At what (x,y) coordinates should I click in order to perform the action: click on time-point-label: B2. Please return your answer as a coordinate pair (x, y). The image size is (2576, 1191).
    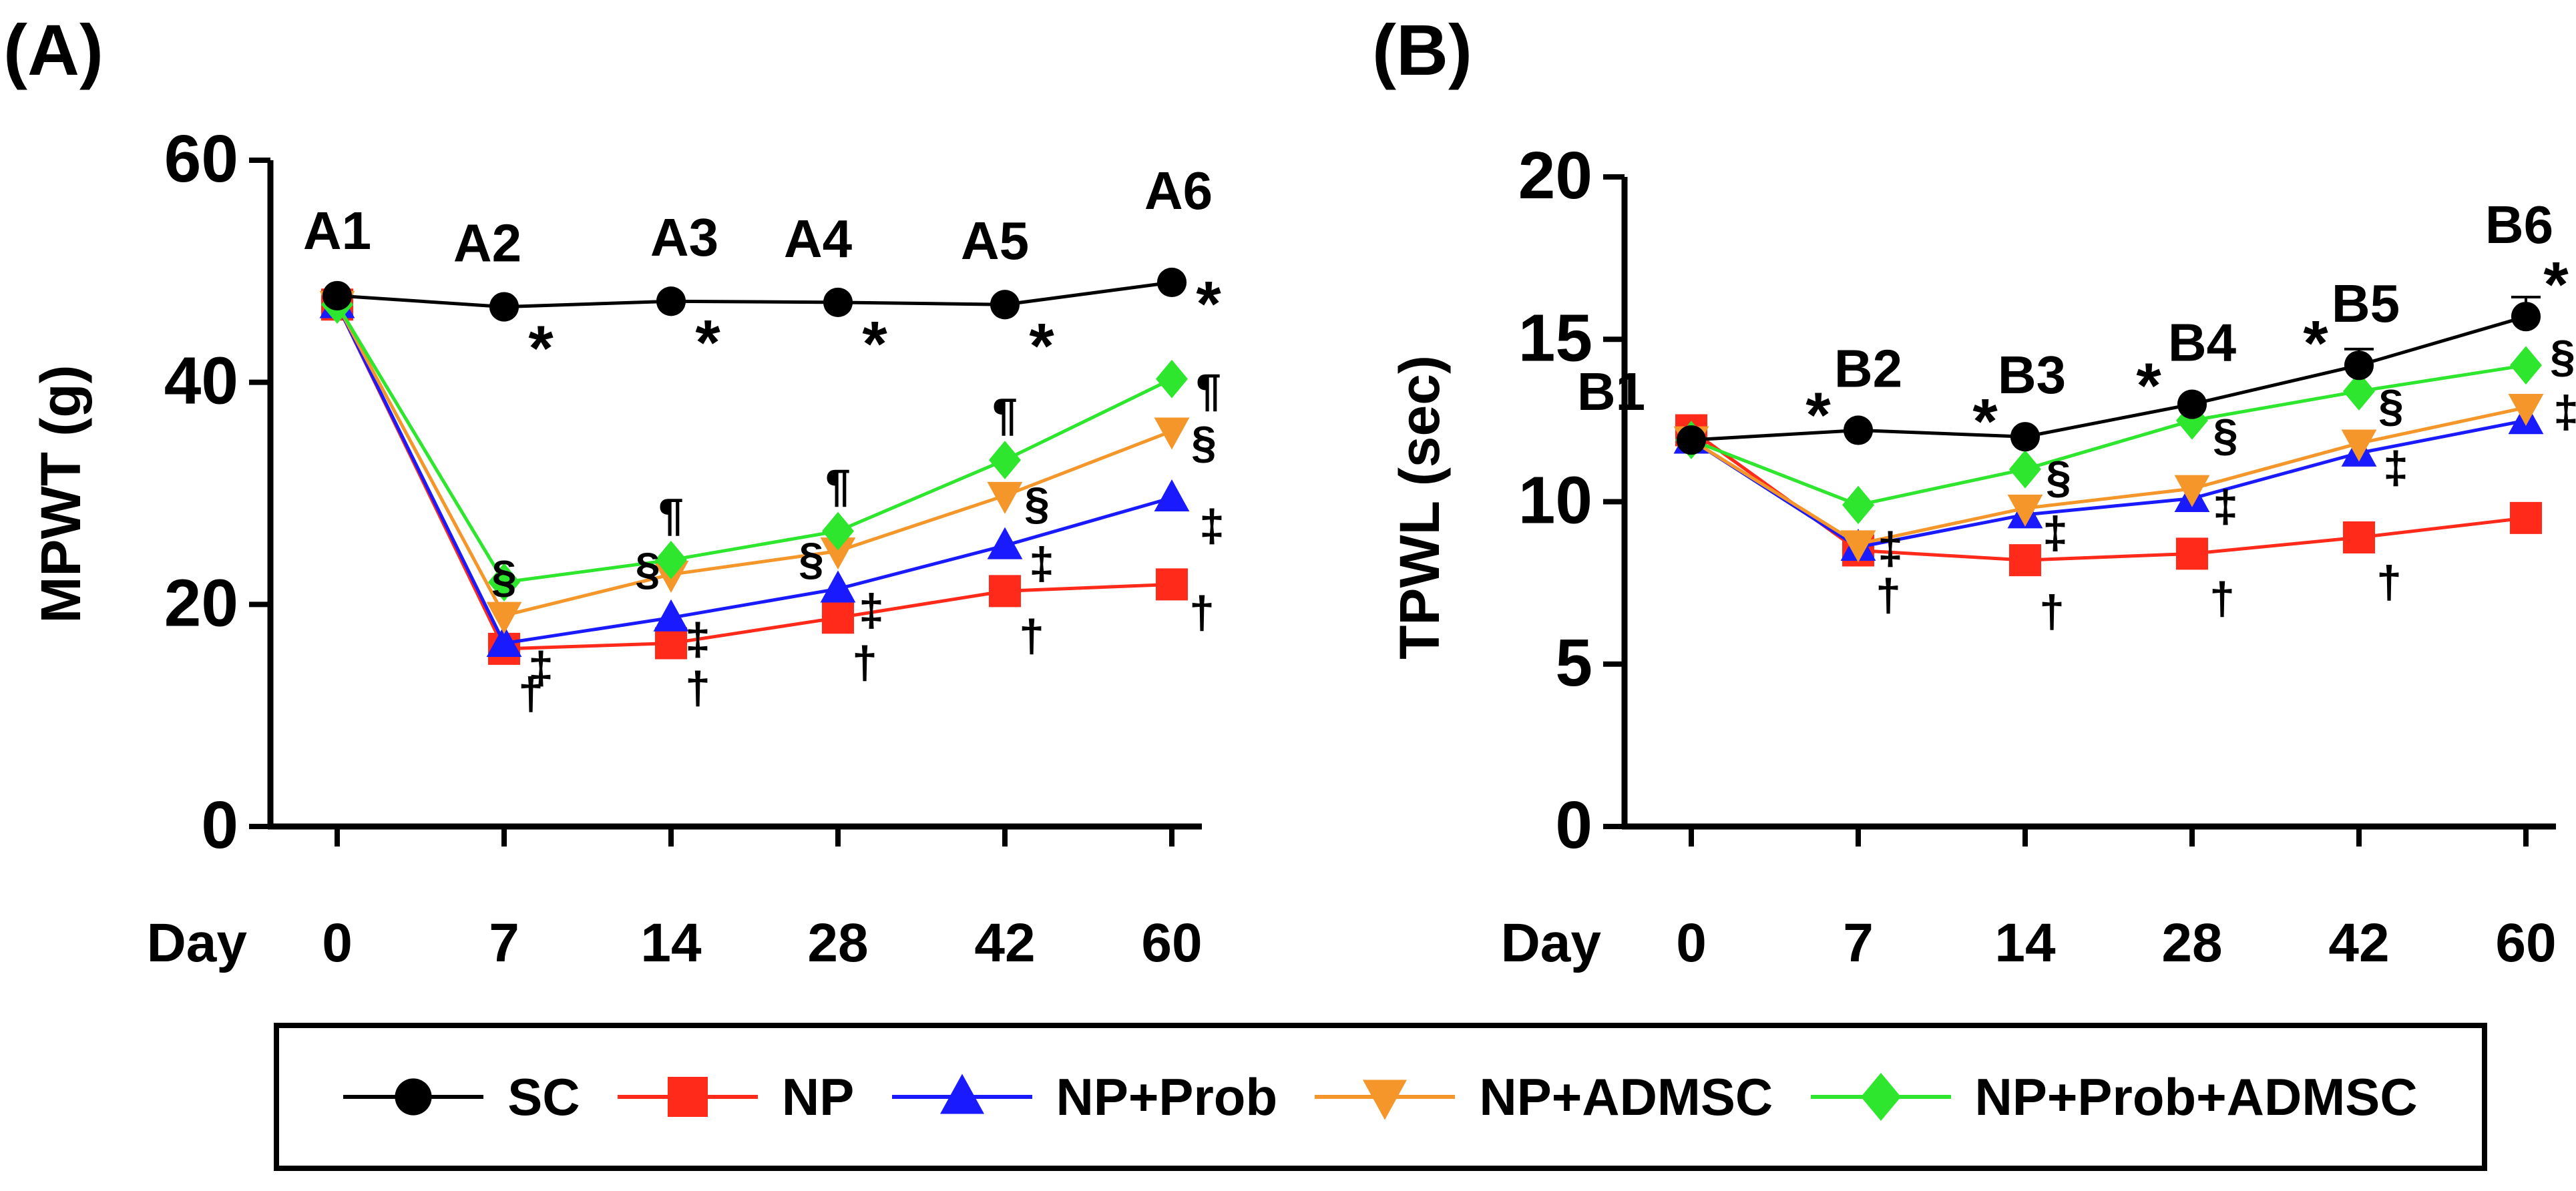
    Looking at the image, I should click on (1868, 368).